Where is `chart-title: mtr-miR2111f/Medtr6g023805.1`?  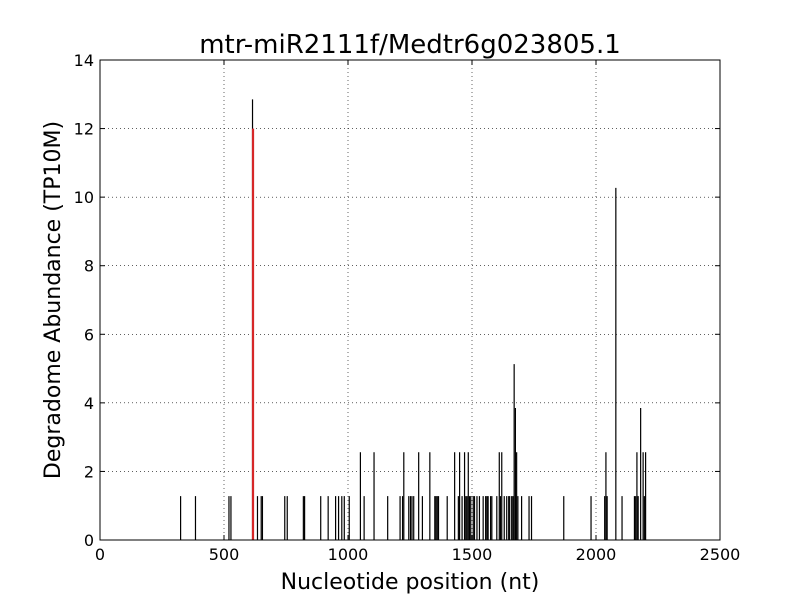 chart-title: mtr-miR2111f/Medtr6g023805.1 is located at coordinates (410, 45).